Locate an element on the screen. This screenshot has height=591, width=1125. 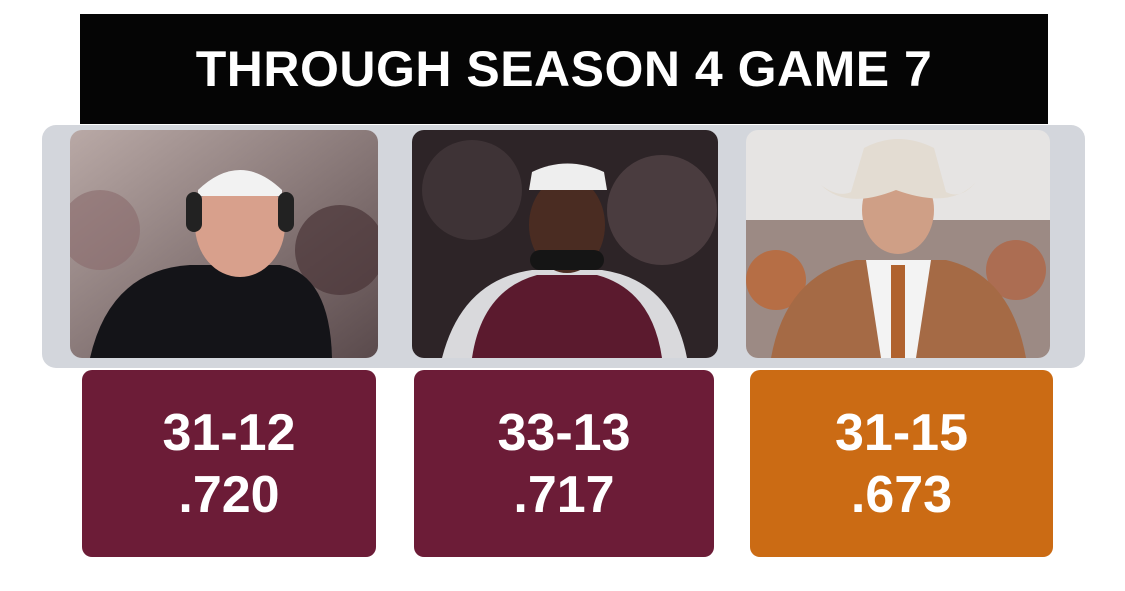
win-pct: .673 is located at coordinates (901, 494).